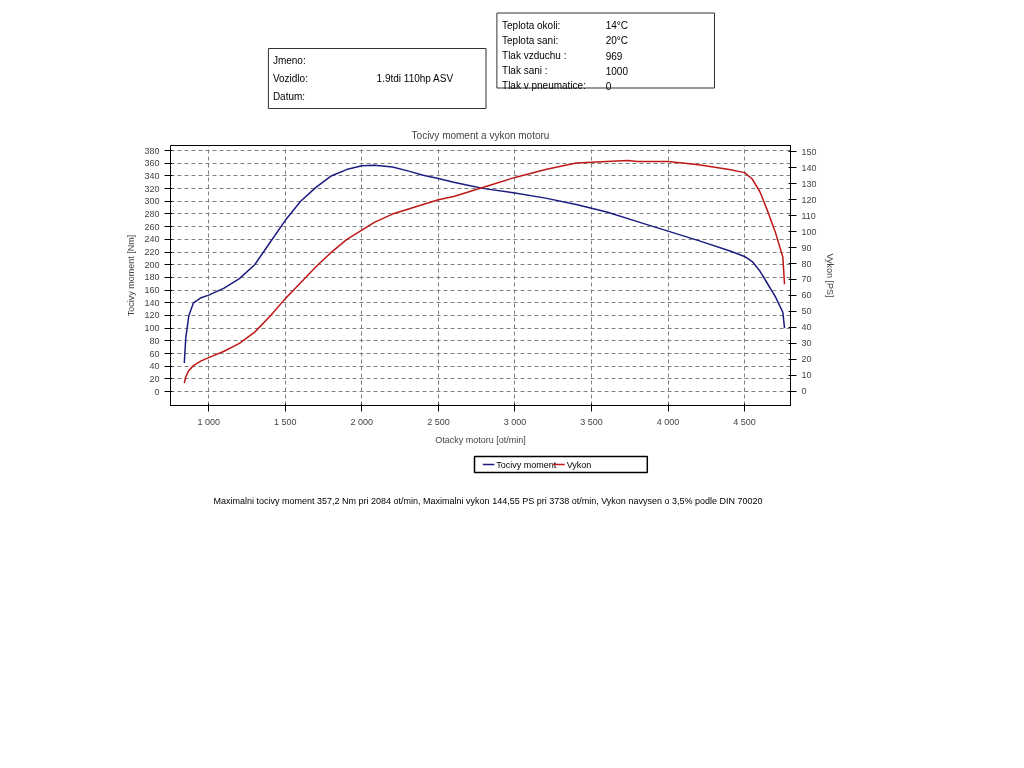 The height and width of the screenshot is (768, 1024). I want to click on y-tick-label: 120, so click(152, 315).